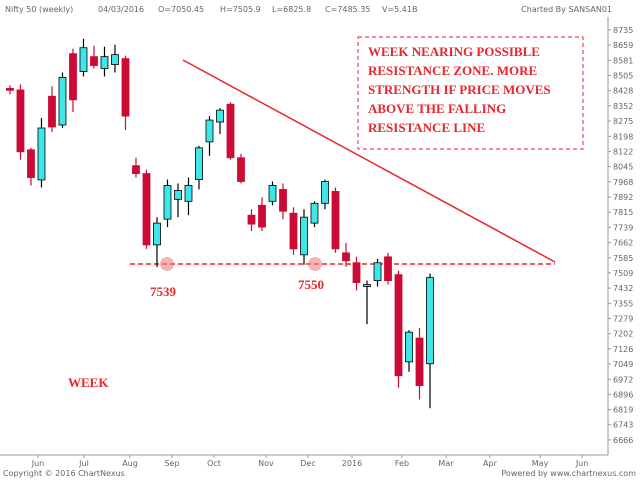 The image size is (640, 480). I want to click on y-tick-label: 6972, so click(623, 379).